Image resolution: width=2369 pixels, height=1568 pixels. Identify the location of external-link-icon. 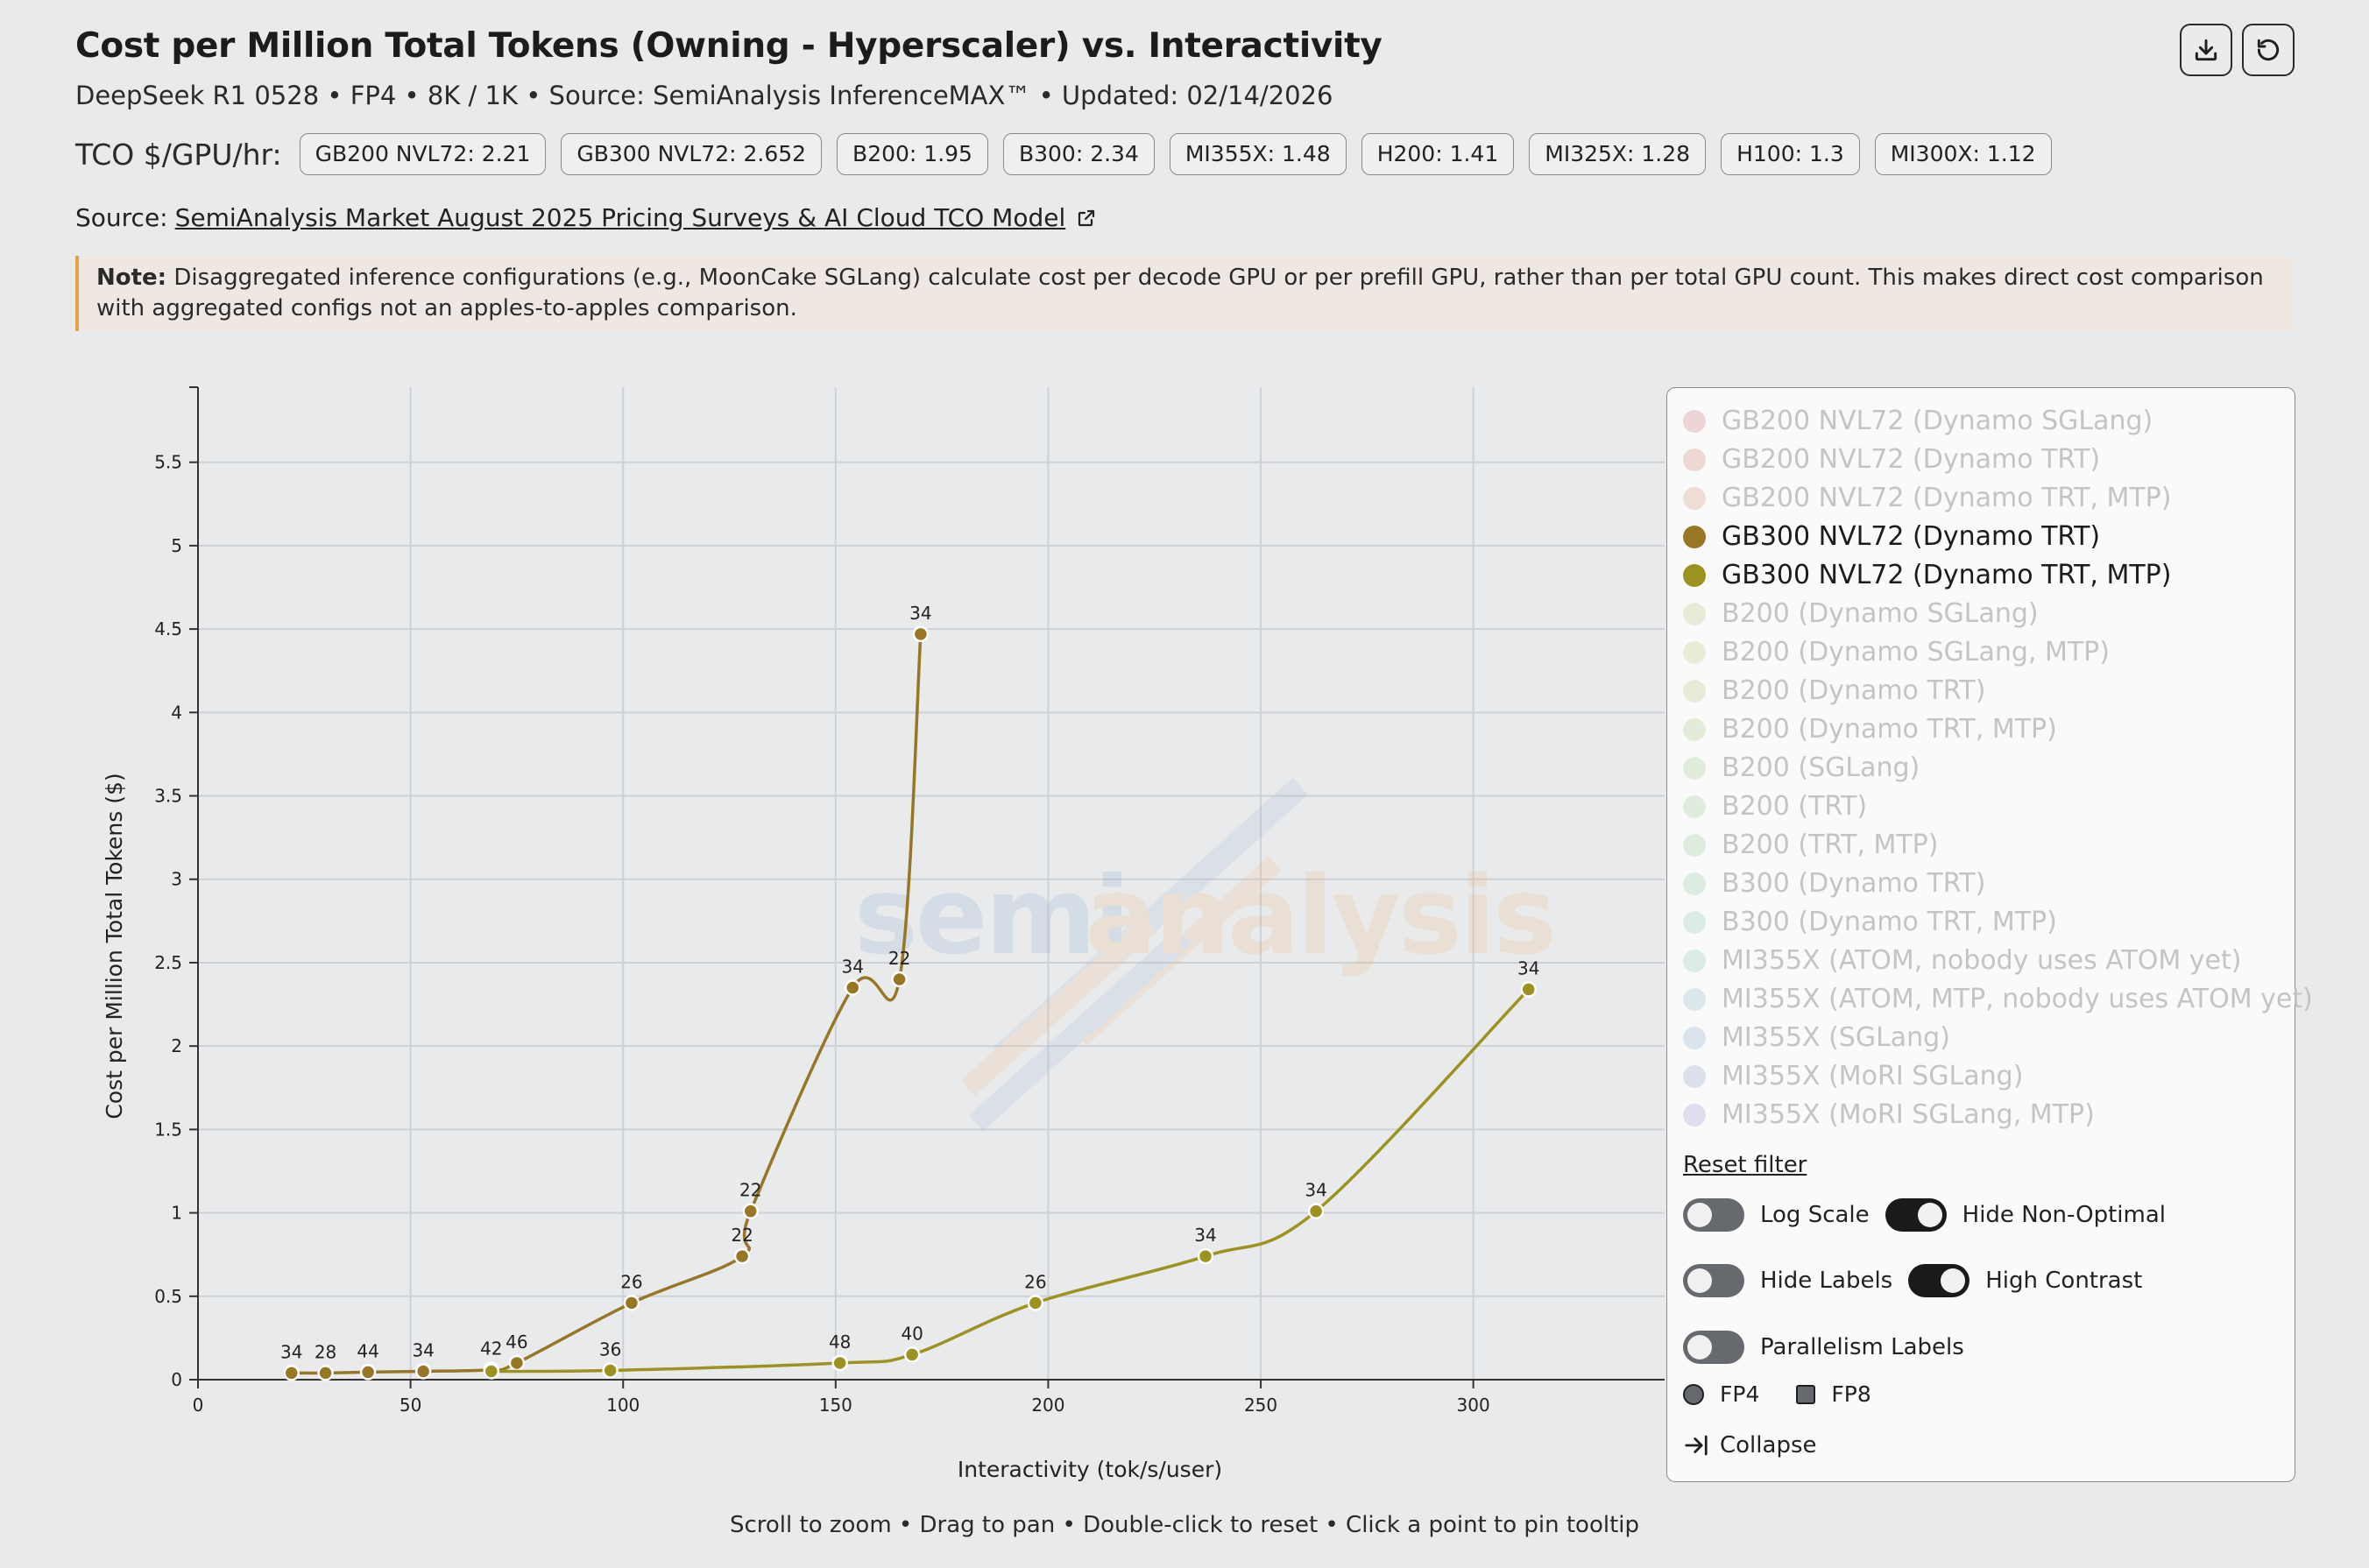
(1086, 218).